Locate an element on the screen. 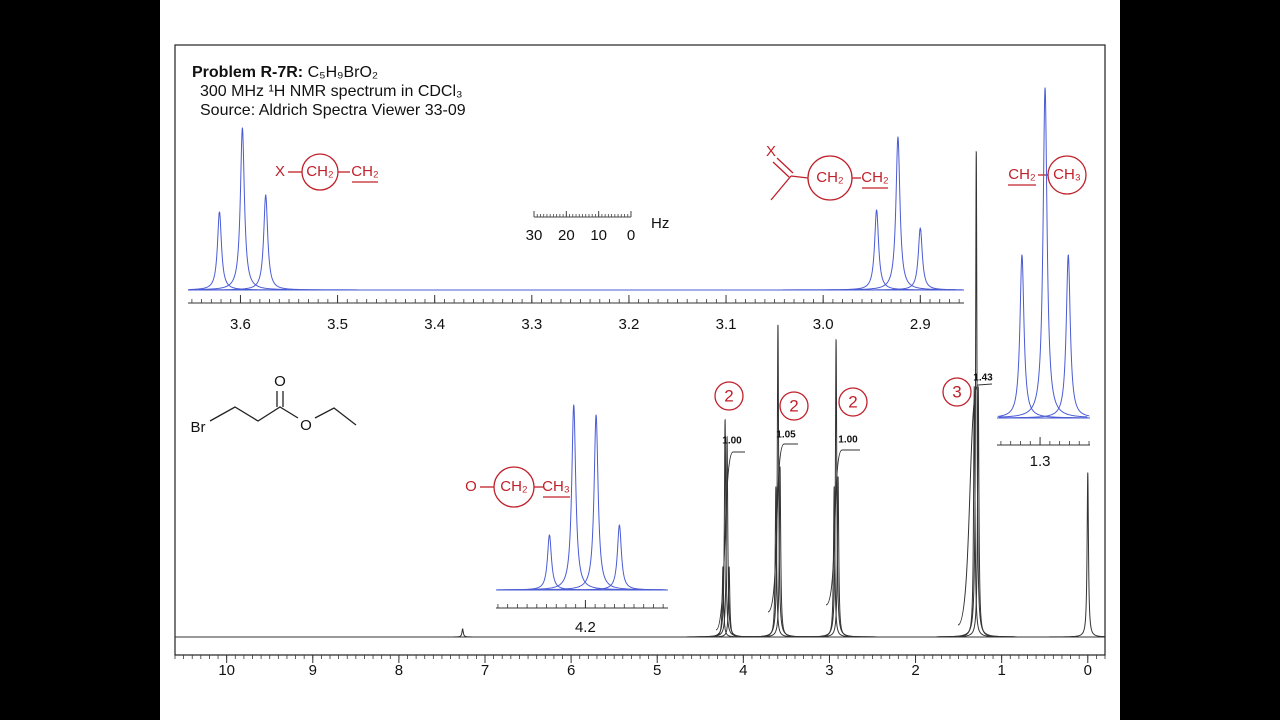  x-tick-label: 5 is located at coordinates (657, 670).